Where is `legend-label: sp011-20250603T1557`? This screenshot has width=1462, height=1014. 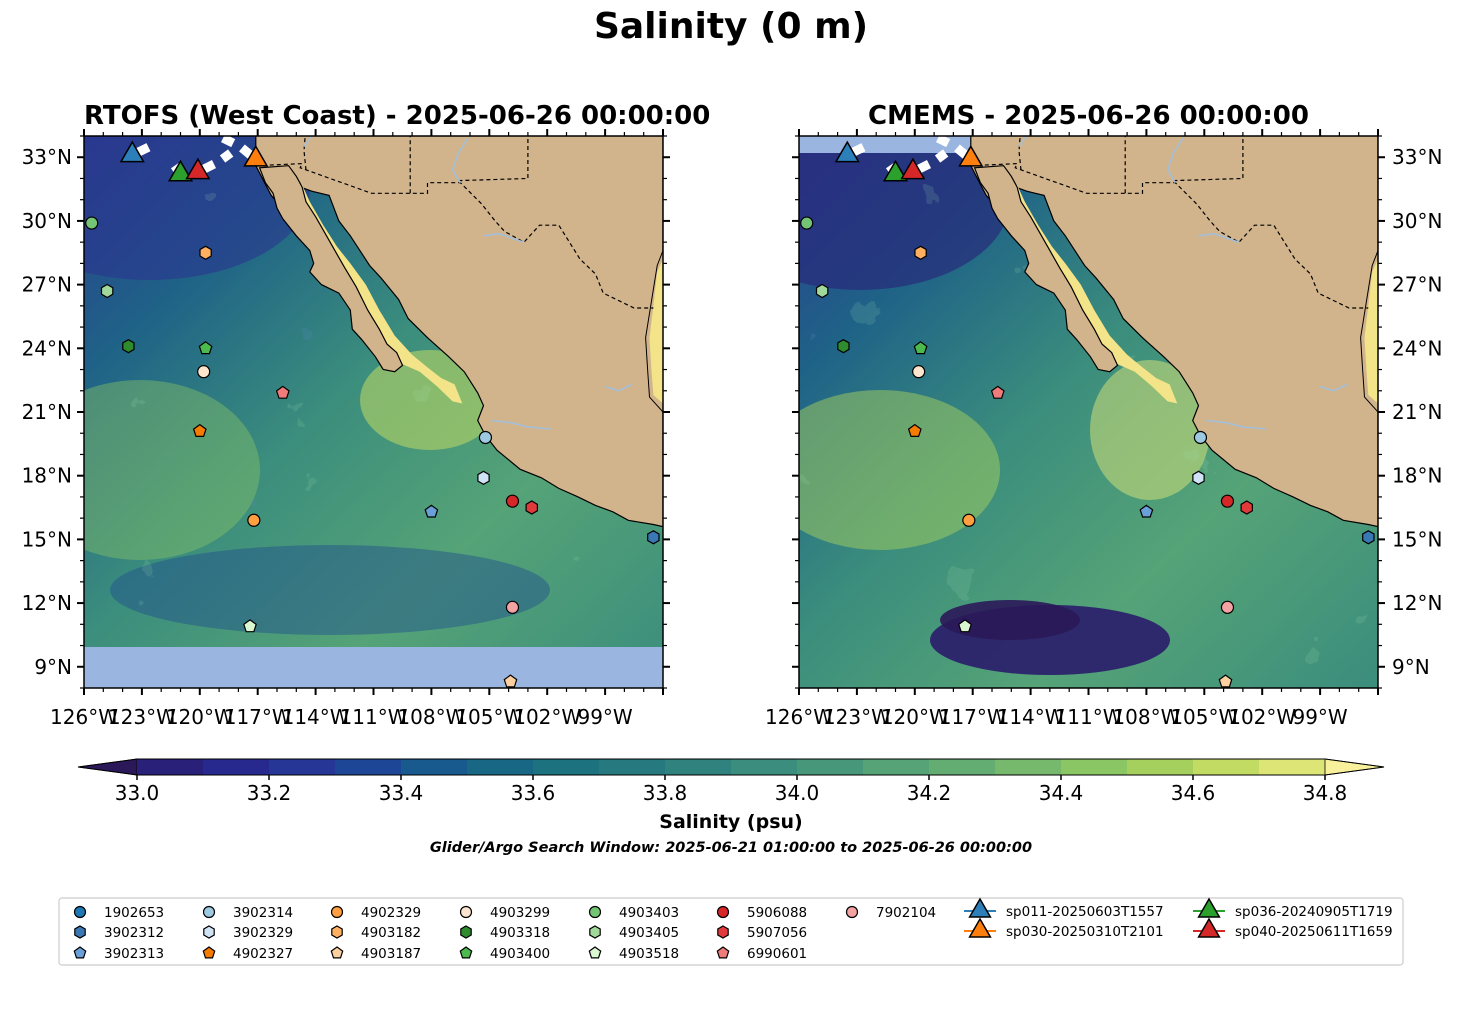
legend-label: sp011-20250603T1557 is located at coordinates (1085, 912).